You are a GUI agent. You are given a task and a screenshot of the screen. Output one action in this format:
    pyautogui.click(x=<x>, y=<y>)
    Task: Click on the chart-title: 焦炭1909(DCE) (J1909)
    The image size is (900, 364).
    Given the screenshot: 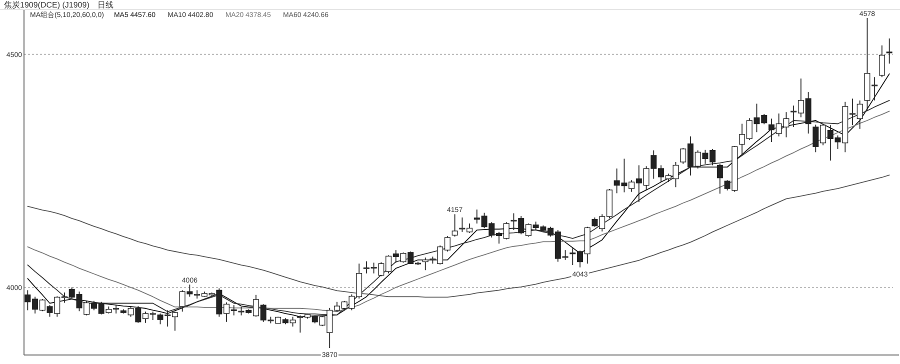 What is the action you would take?
    pyautogui.click(x=47, y=5)
    